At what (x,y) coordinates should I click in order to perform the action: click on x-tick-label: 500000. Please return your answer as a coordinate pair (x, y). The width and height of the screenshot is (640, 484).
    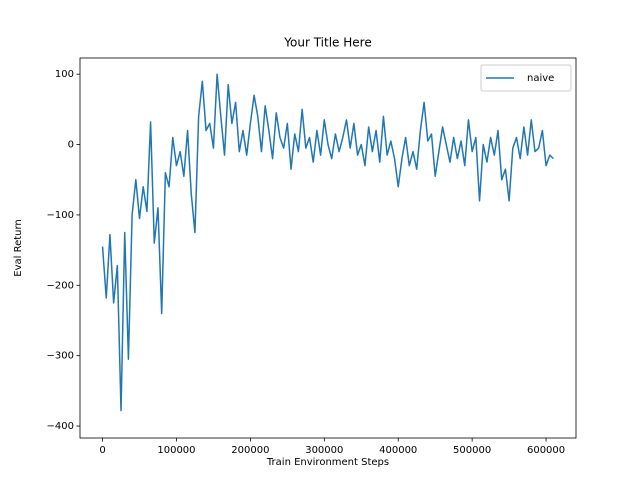
    Looking at the image, I should click on (472, 450).